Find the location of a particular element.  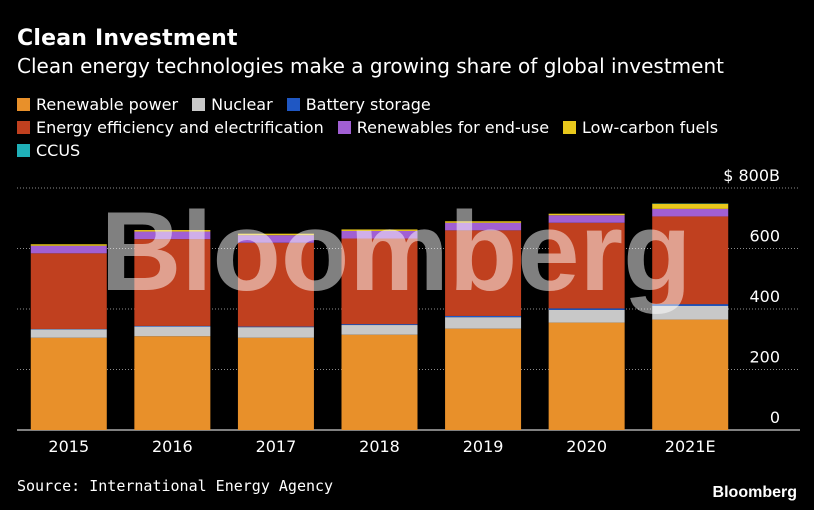

y-tick-label: $ 800B is located at coordinates (751, 175).